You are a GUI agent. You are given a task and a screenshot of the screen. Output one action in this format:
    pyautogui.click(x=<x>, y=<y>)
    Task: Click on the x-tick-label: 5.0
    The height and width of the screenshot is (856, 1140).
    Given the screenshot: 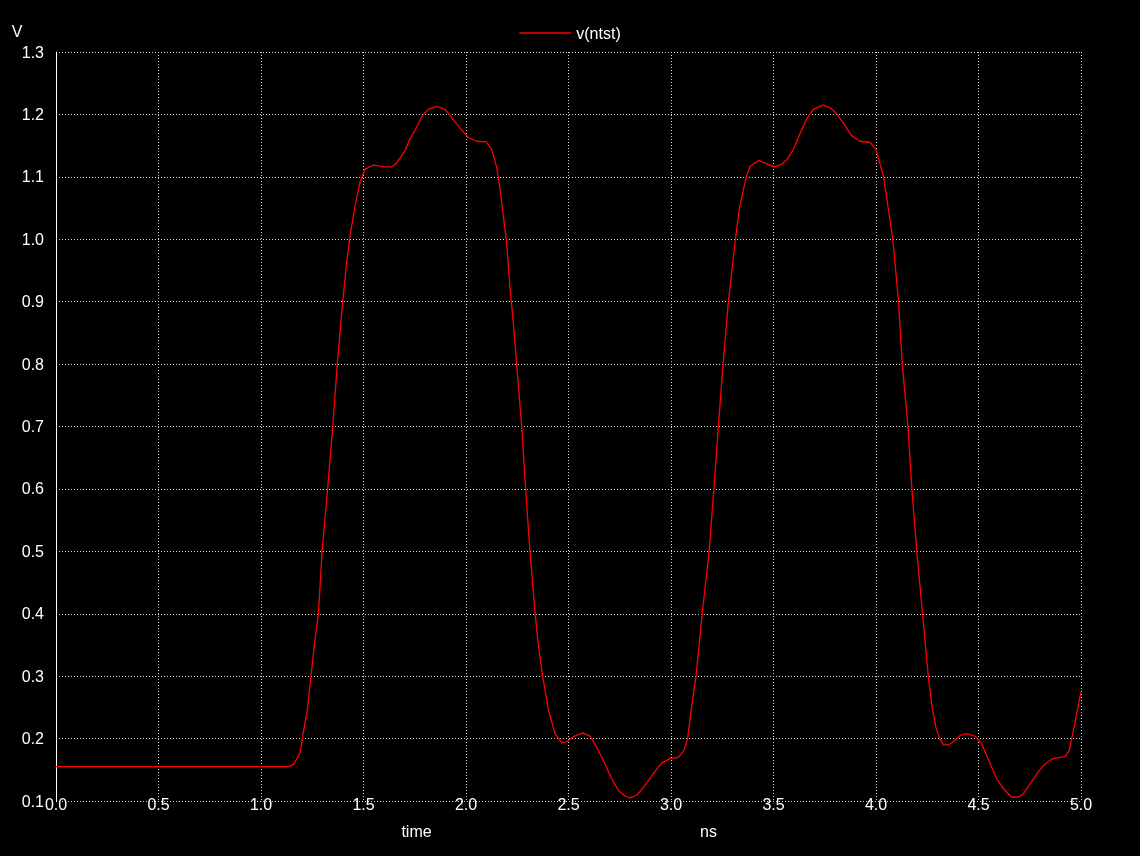 What is the action you would take?
    pyautogui.click(x=1081, y=804)
    